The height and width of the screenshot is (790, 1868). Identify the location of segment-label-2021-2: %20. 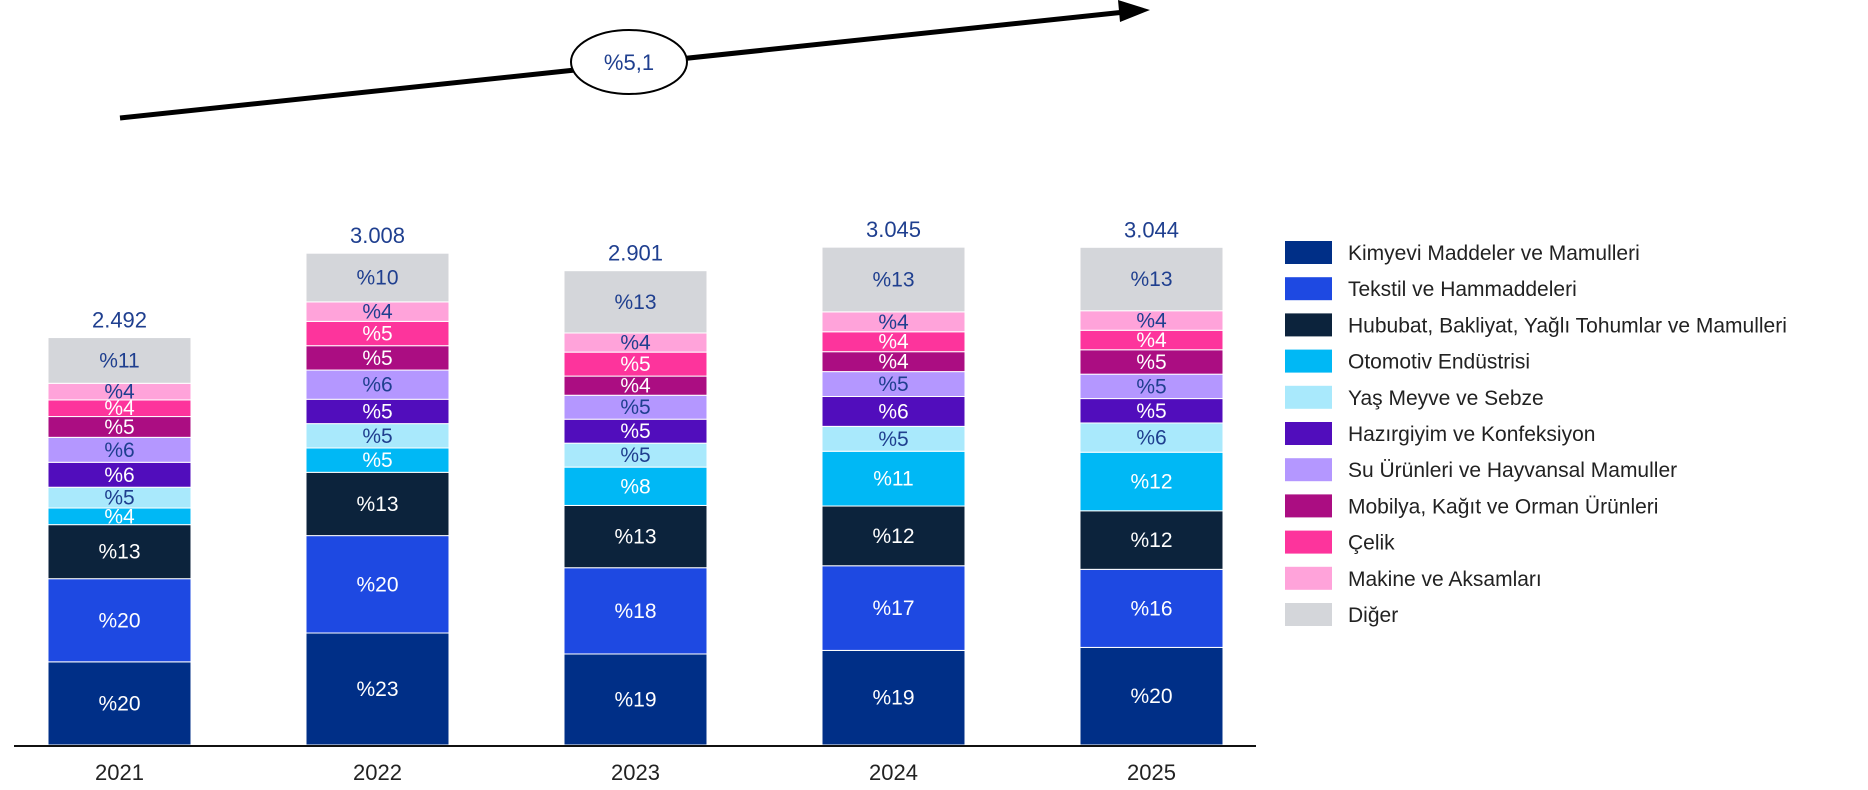
(119, 620).